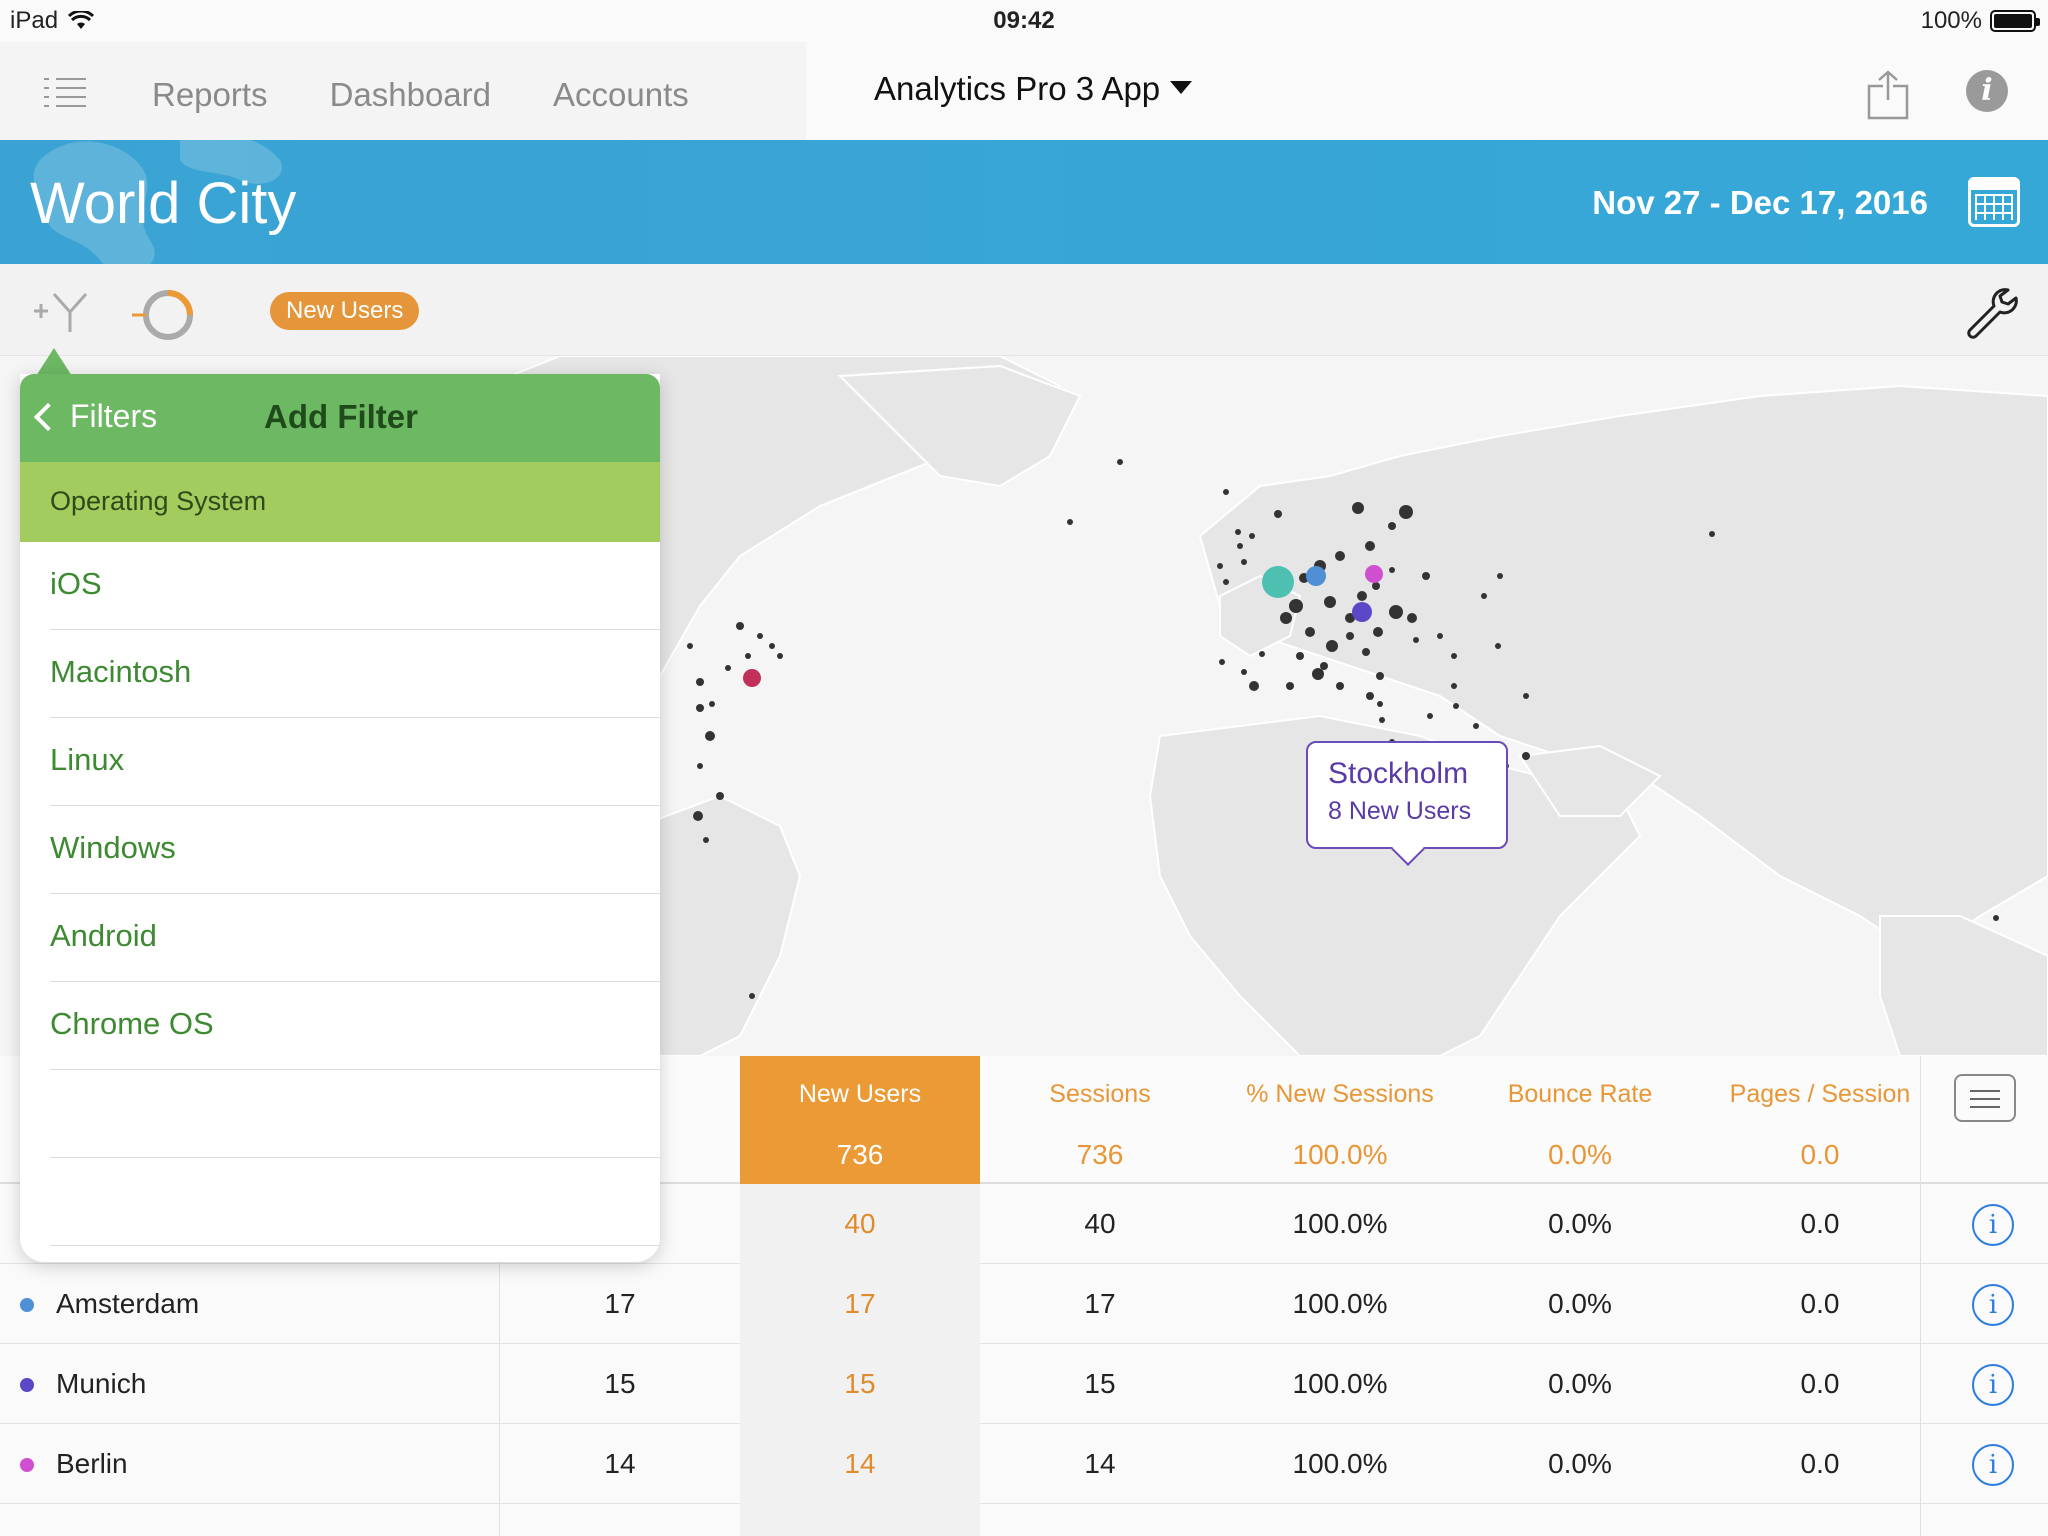  What do you see at coordinates (355, 586) in the screenshot?
I see `filter-item-ios: iOS` at bounding box center [355, 586].